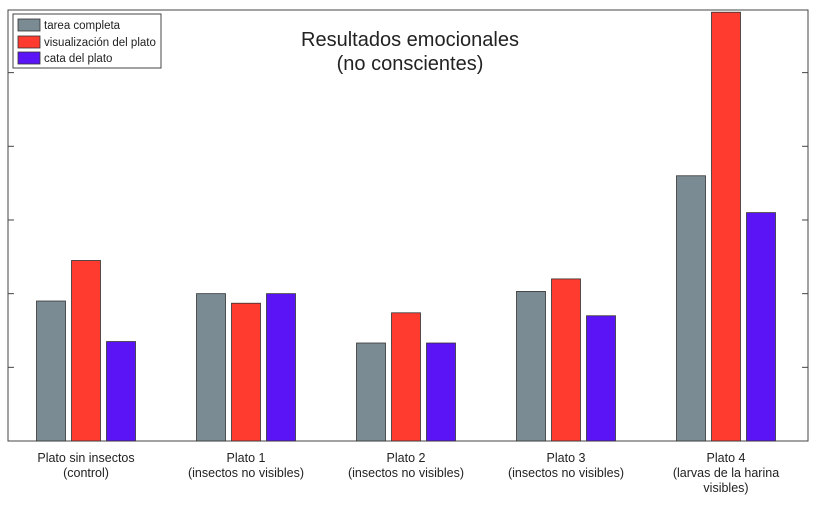  What do you see at coordinates (371, 392) in the screenshot?
I see `bar-cat3-series1` at bounding box center [371, 392].